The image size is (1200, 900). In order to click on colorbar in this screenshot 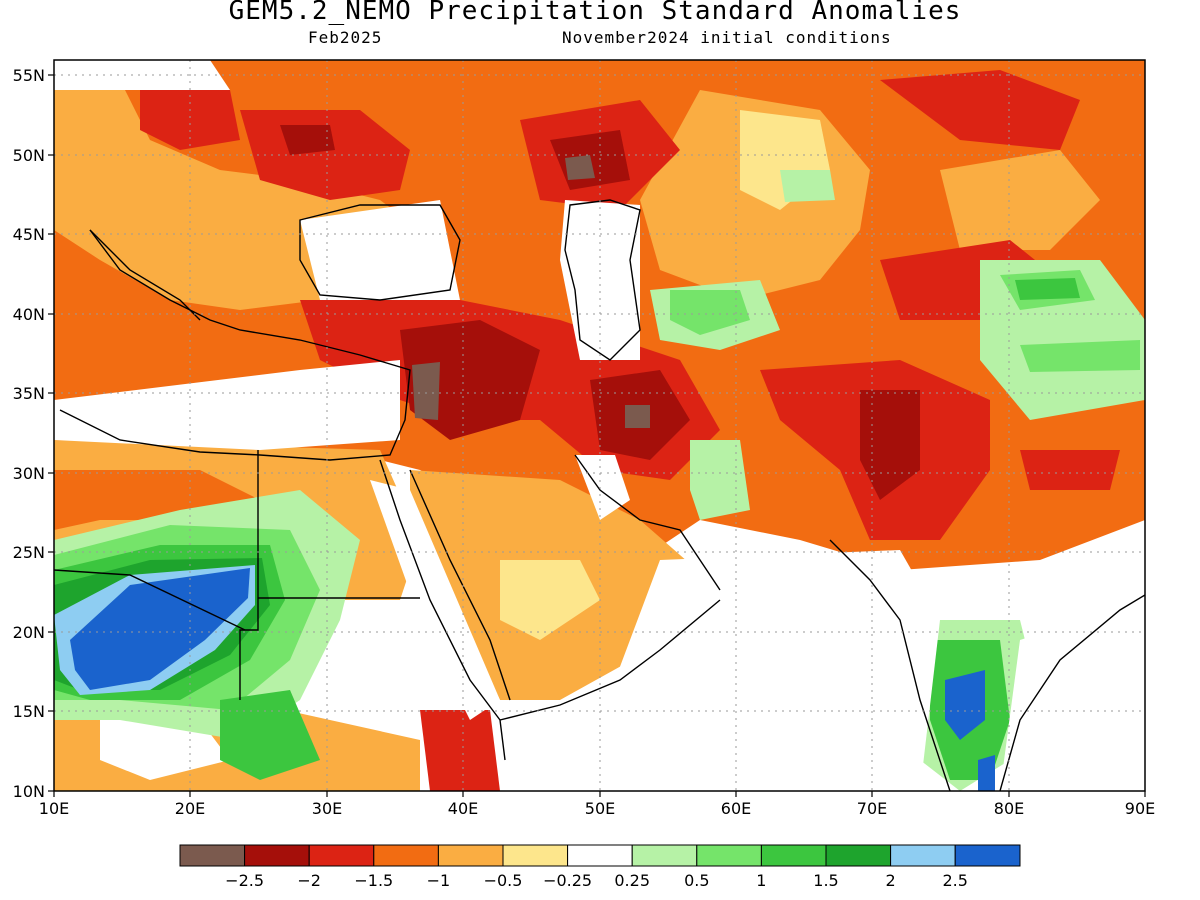, I will do `click(600, 855)`.